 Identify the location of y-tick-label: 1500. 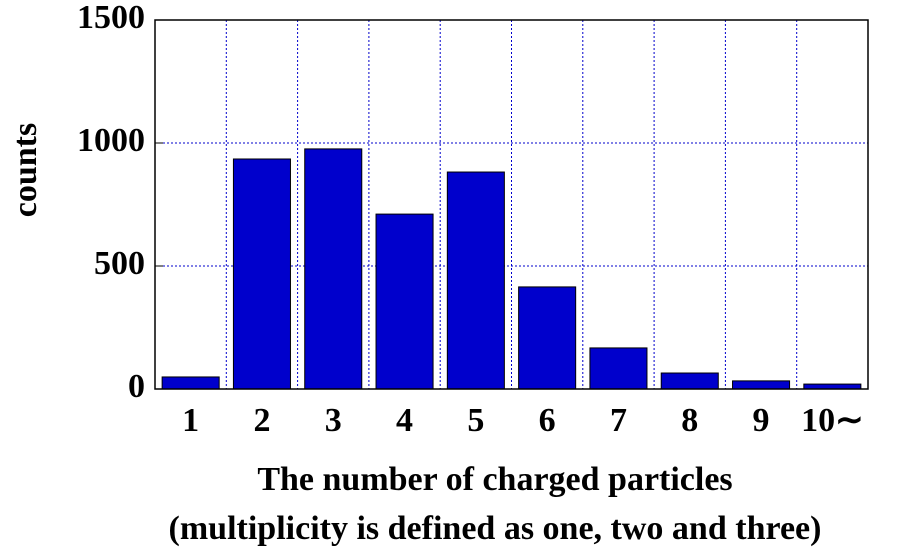
(111, 18).